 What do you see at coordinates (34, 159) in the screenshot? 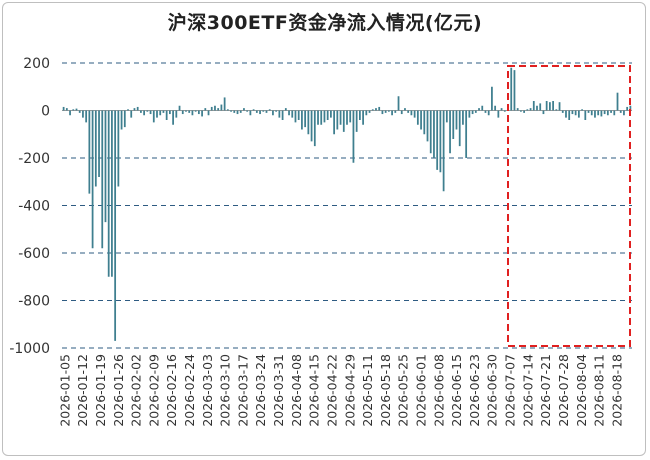
I see `y-tick-label: -200` at bounding box center [34, 159].